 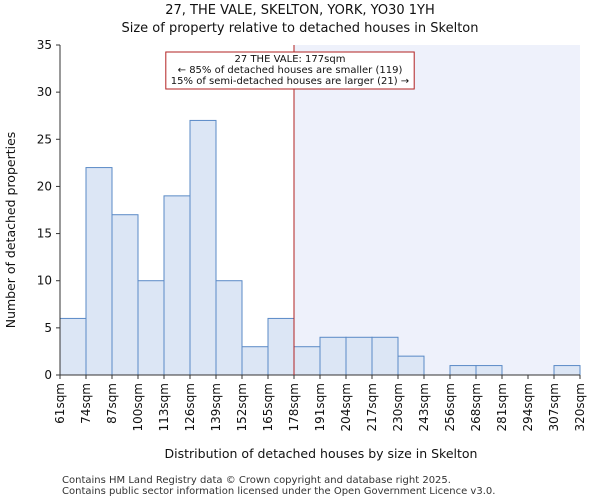 What do you see at coordinates (190, 407) in the screenshot?
I see `x-tick-label: 126sqm` at bounding box center [190, 407].